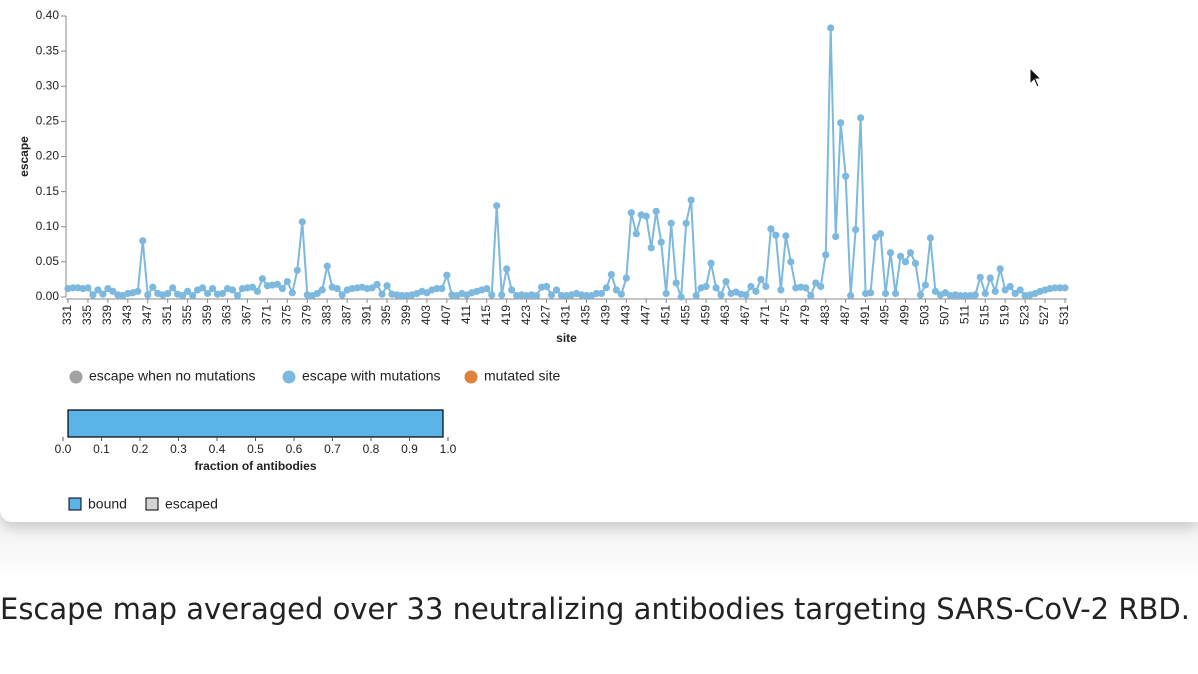 This screenshot has width=1198, height=674. What do you see at coordinates (255, 423) in the screenshot?
I see `bar` at bounding box center [255, 423].